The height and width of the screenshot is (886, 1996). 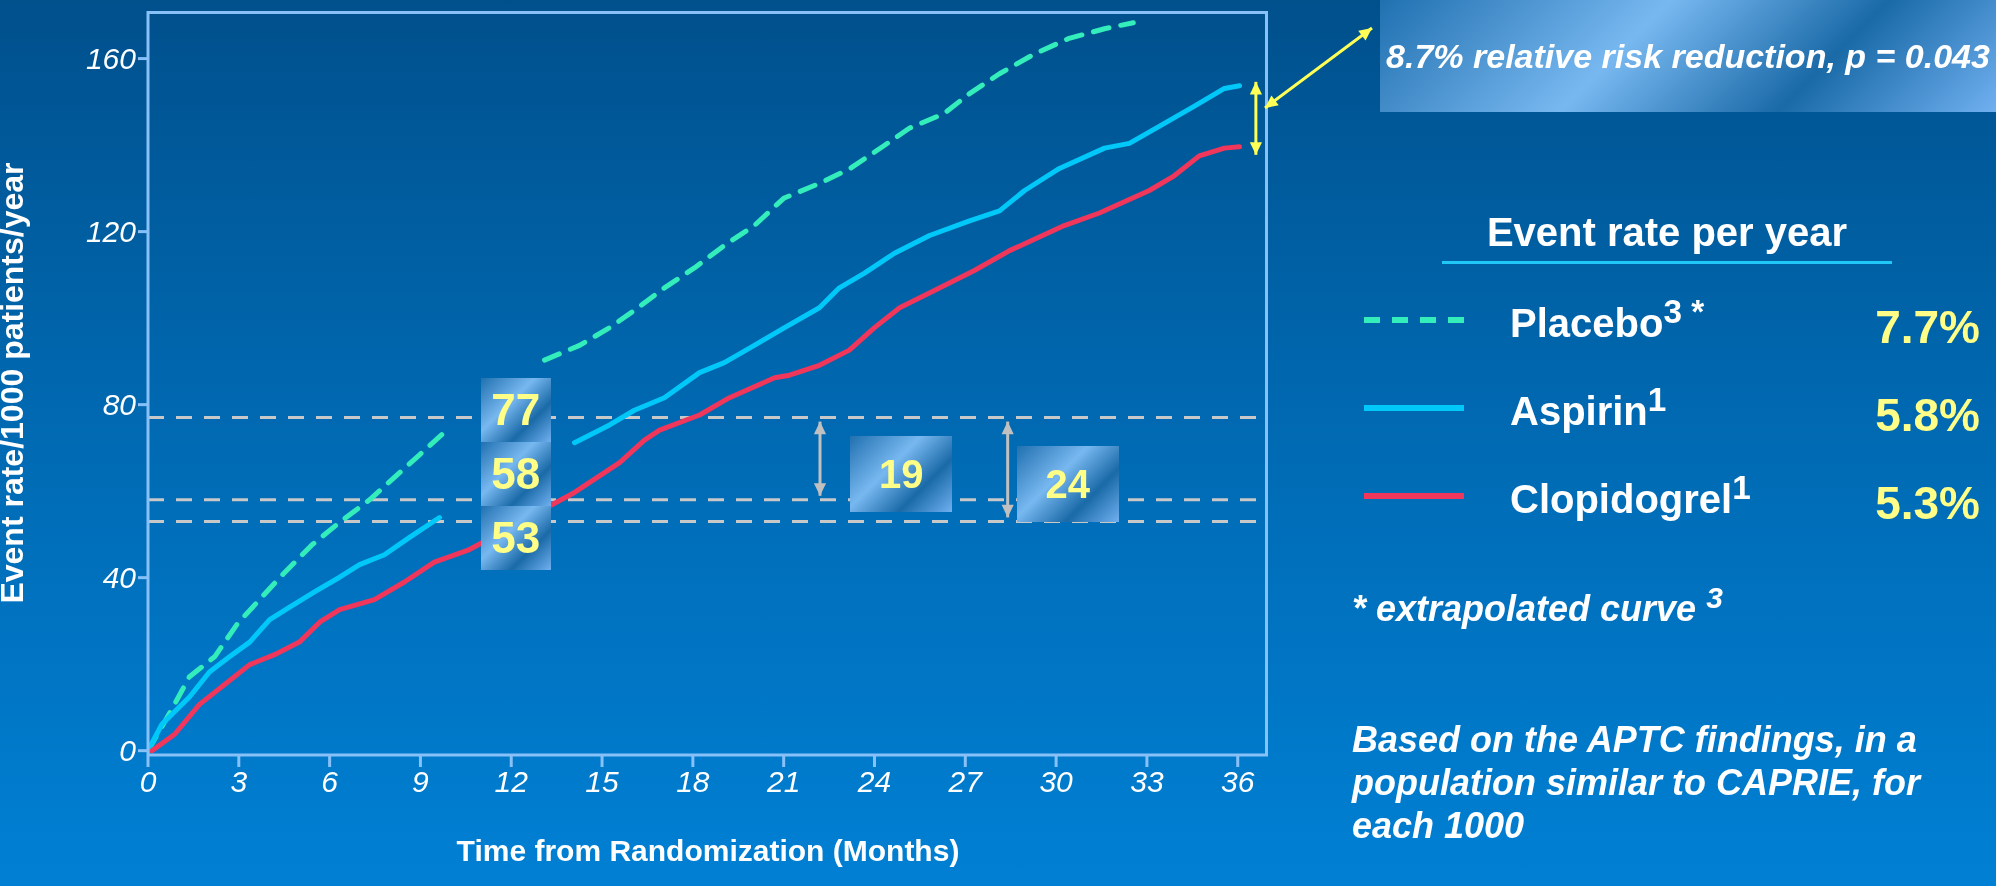 I want to click on y-tick-label: 40, so click(x=119, y=578).